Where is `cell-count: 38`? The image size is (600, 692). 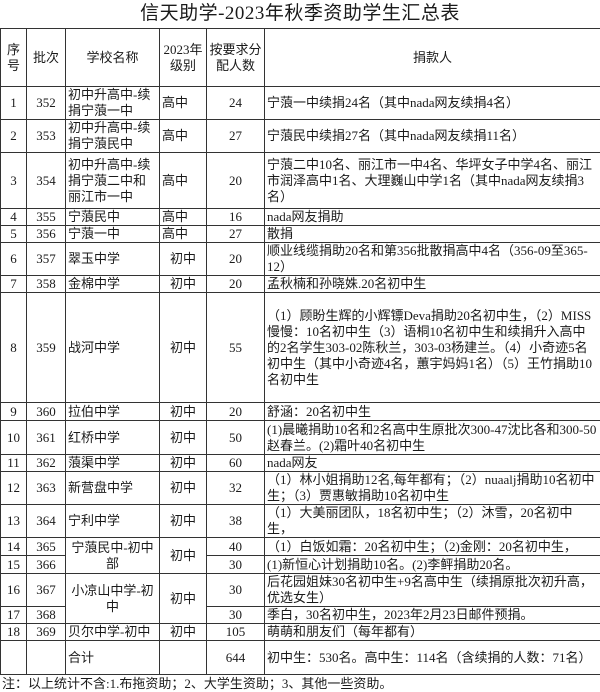
cell-count: 38 is located at coordinates (236, 521).